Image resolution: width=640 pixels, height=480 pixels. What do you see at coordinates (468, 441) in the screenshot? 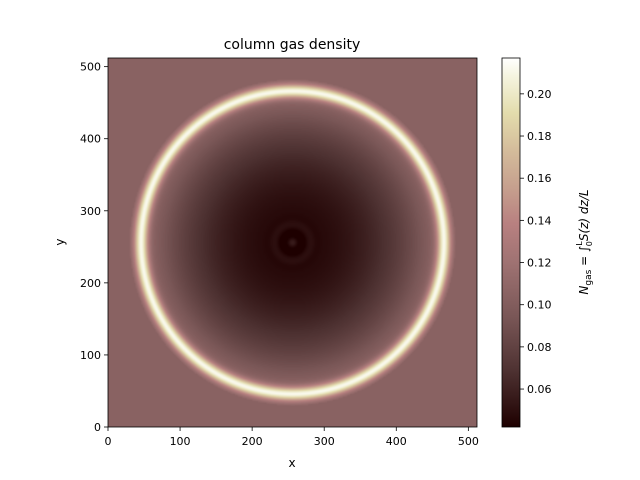
I see `x-tick-label: 500` at bounding box center [468, 441].